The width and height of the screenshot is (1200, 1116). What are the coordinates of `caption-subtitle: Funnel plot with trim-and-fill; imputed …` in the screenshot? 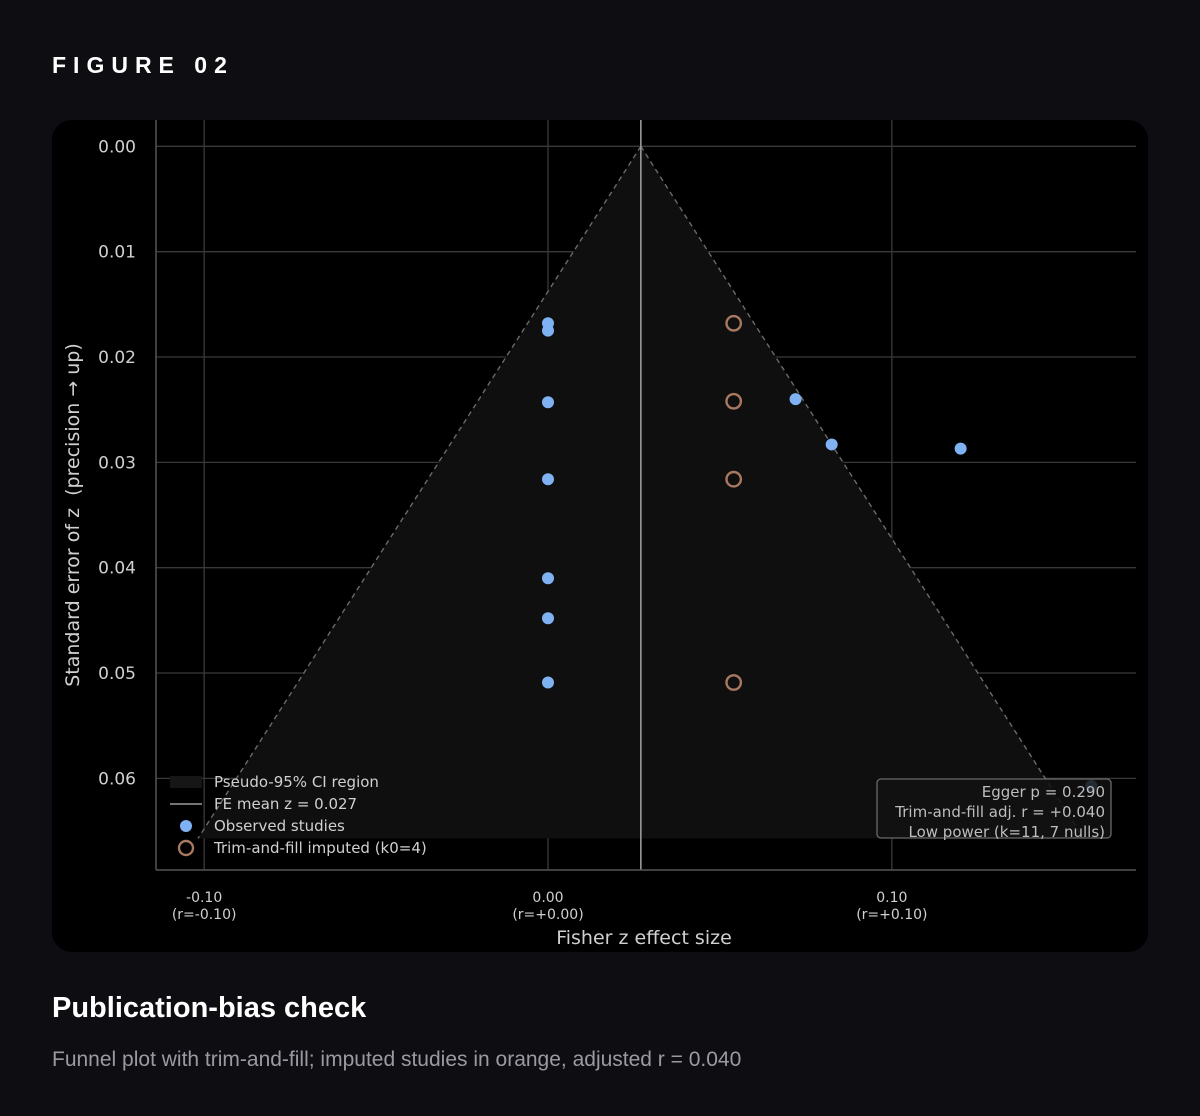 It's located at (397, 1059).